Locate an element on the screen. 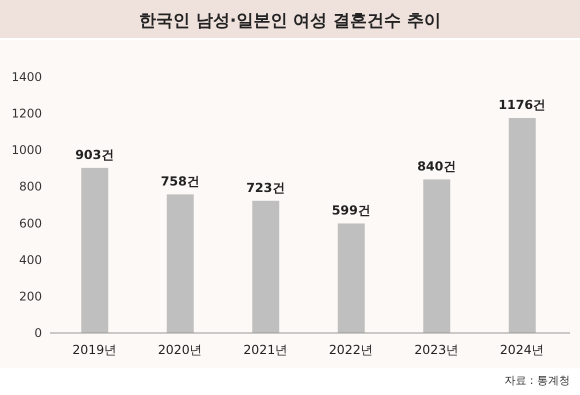 This screenshot has height=395, width=580. x-tick-label: 2019년 is located at coordinates (95, 349).